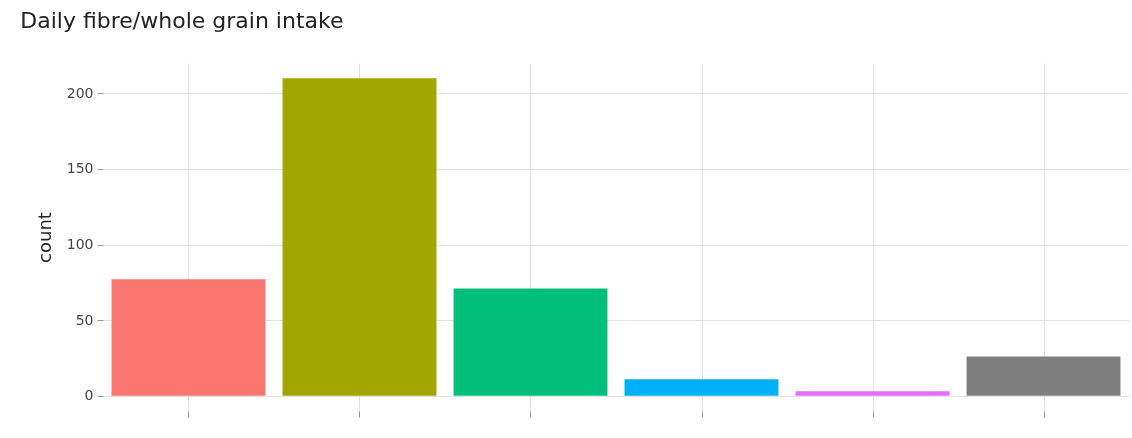  Describe the element at coordinates (182, 20) in the screenshot. I see `chart-title: Daily fibre/whole grain intake` at that location.